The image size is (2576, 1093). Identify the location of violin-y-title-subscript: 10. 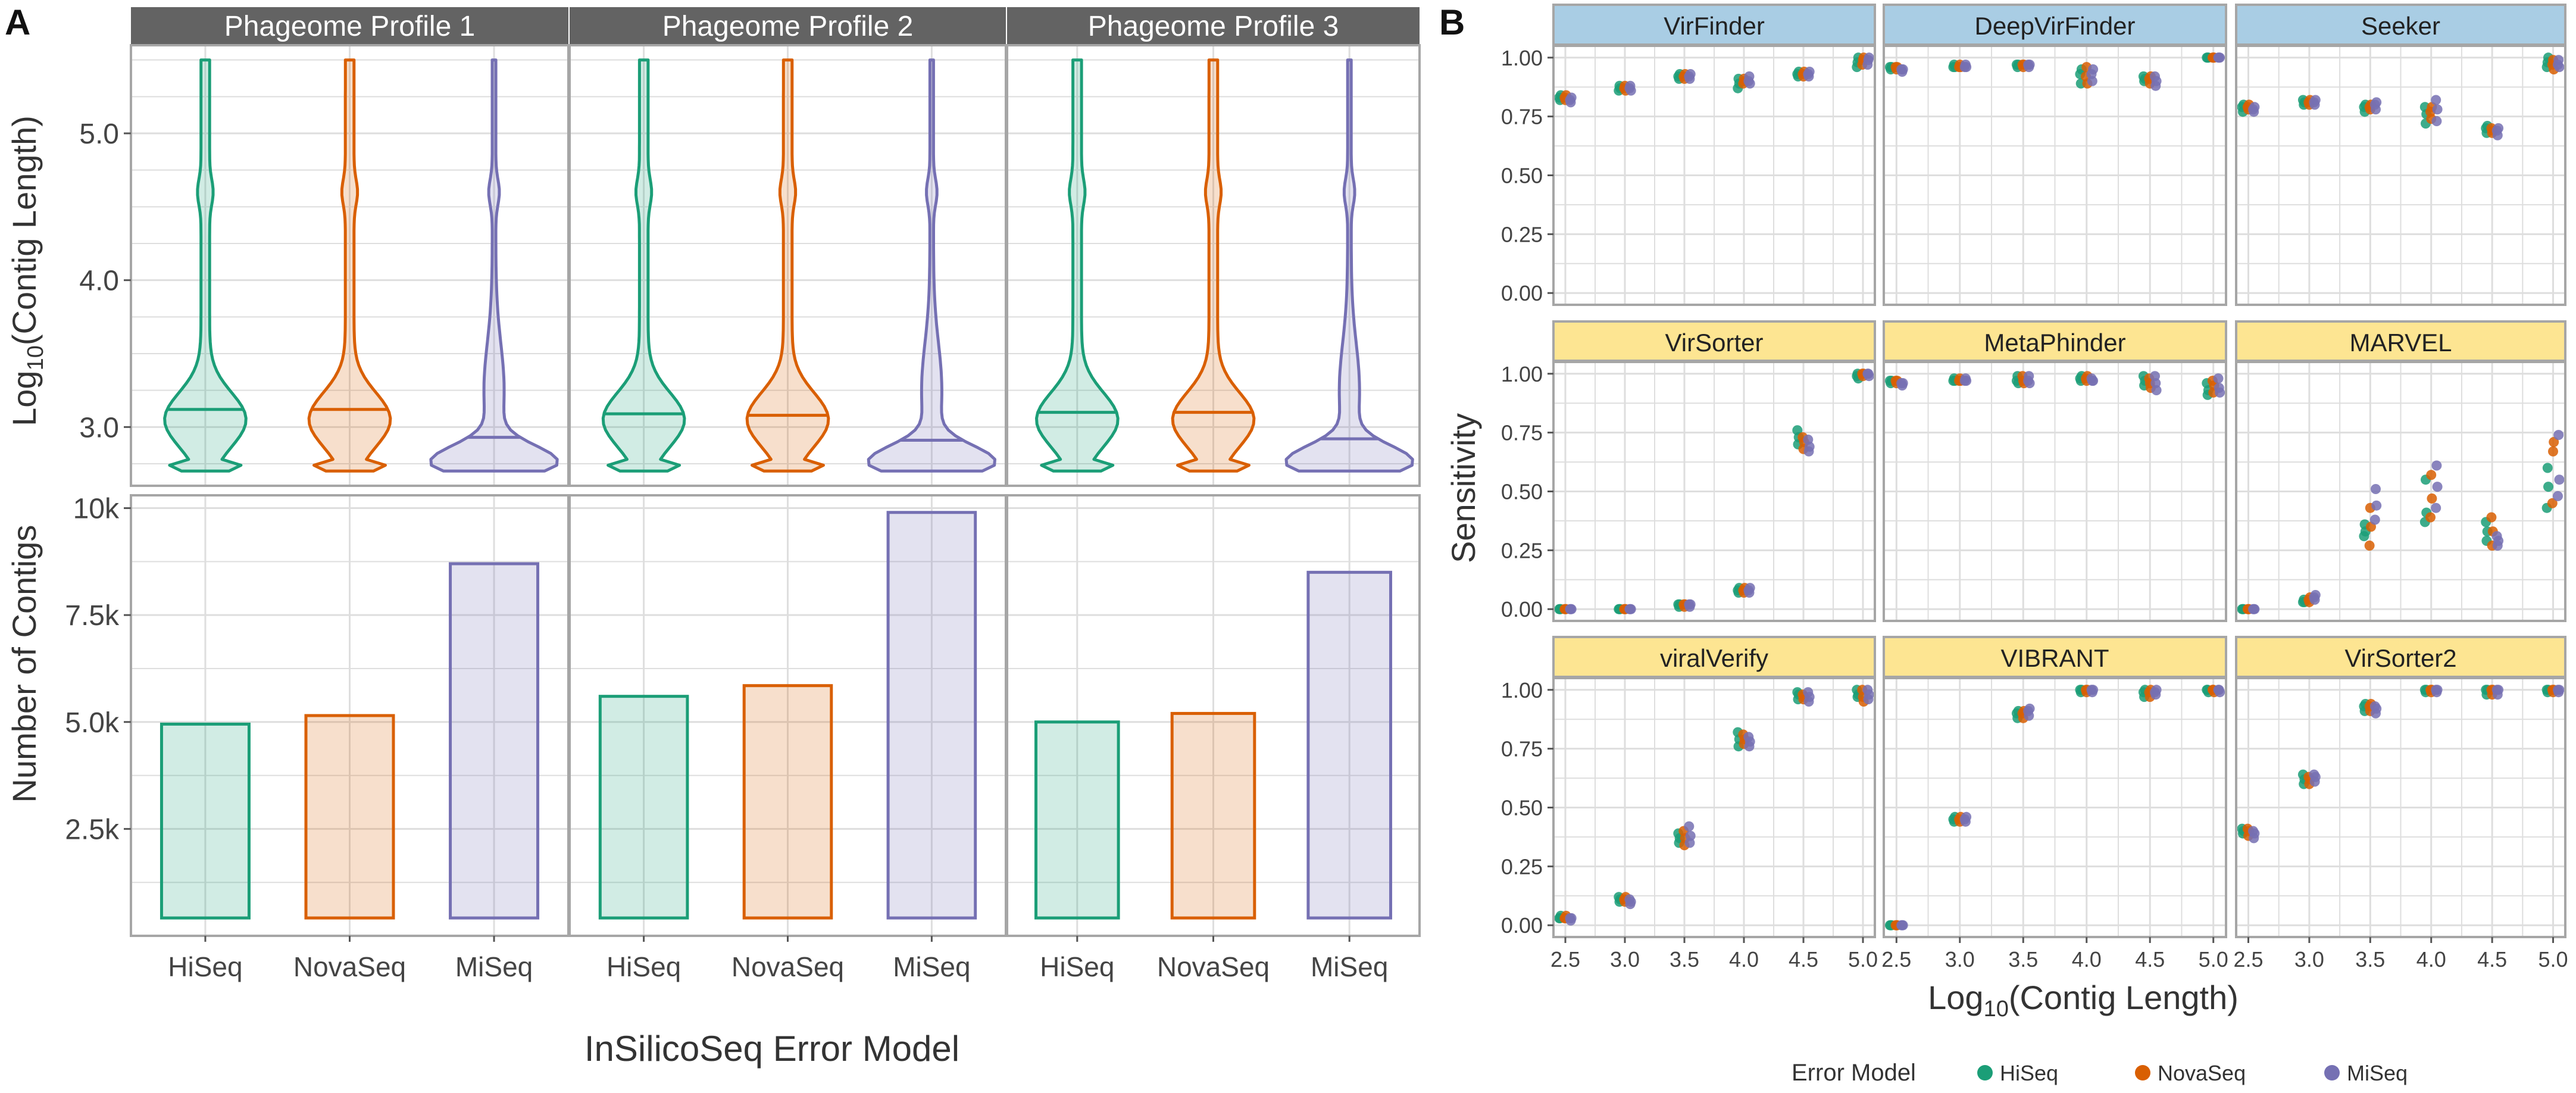
(35, 358).